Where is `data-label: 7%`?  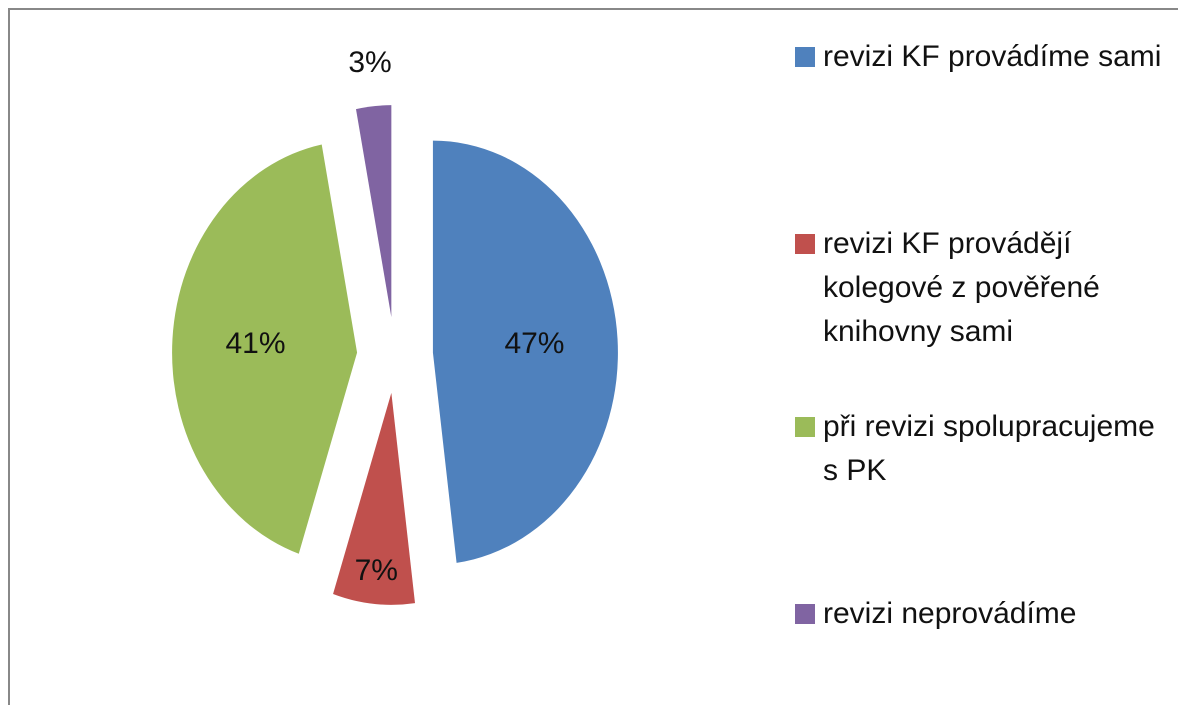
data-label: 7% is located at coordinates (376, 570).